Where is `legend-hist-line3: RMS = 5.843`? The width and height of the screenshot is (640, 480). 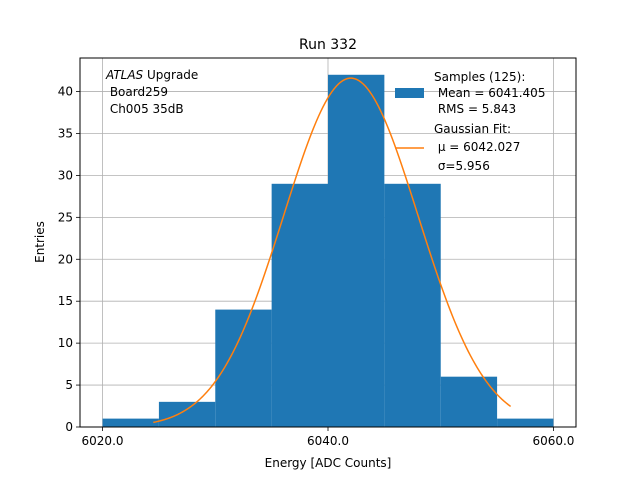
legend-hist-line3: RMS = 5.843 is located at coordinates (475, 109).